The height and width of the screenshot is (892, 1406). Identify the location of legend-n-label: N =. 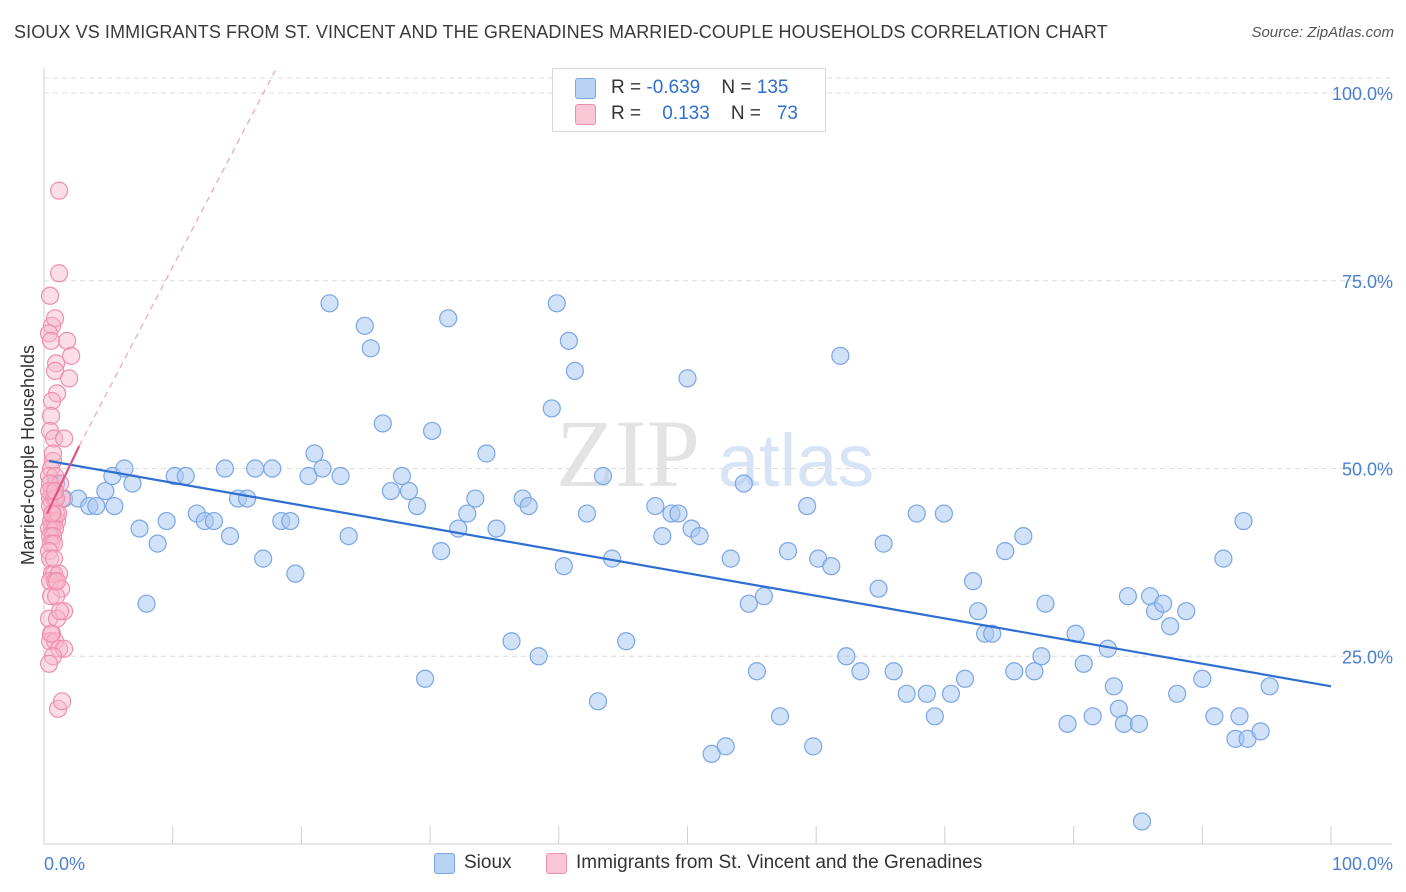
(739, 87).